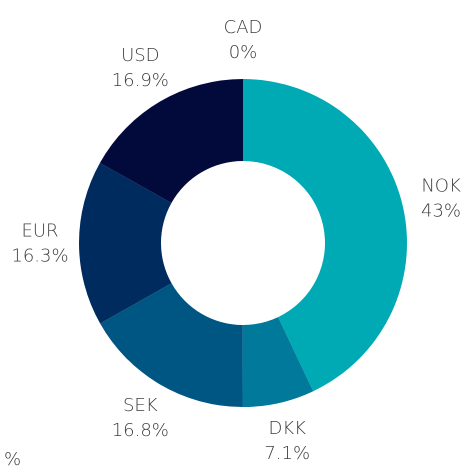 This screenshot has height=466, width=464. I want to click on slice-category-label: EUR, so click(39, 230).